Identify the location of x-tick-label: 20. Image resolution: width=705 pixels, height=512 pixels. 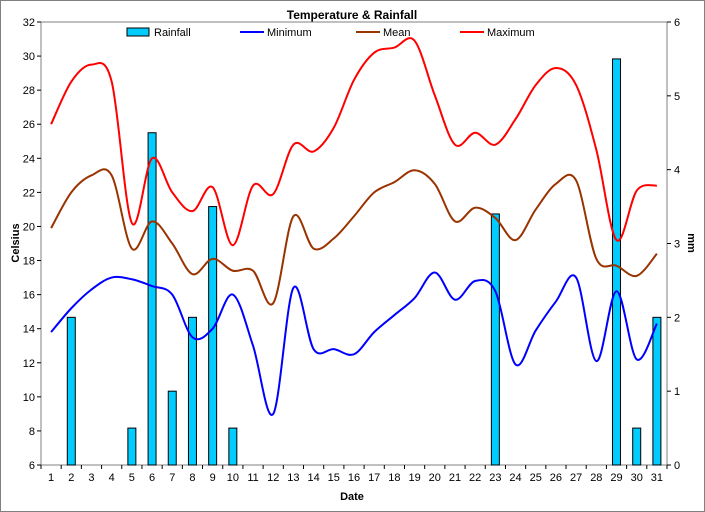
(435, 478).